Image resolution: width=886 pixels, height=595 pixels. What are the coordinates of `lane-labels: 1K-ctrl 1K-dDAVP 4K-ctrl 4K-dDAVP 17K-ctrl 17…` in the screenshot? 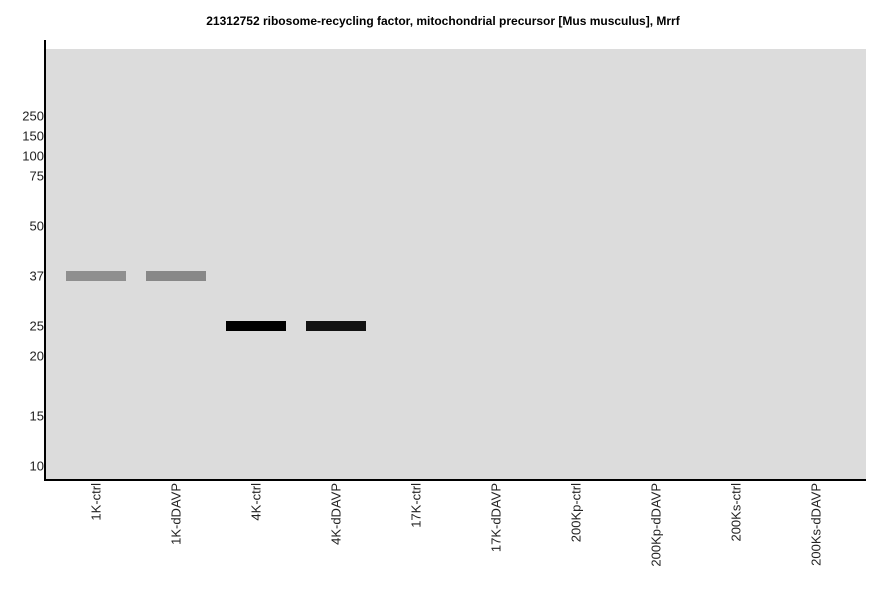 It's located at (456, 525).